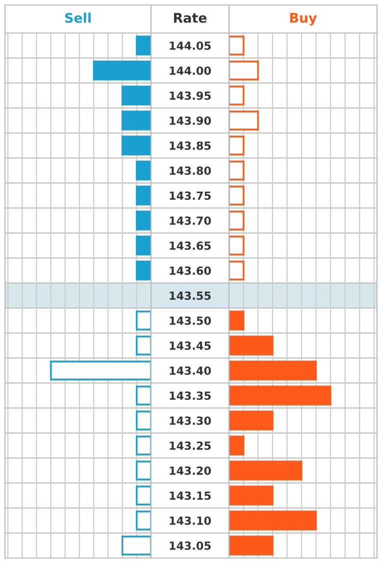 This screenshot has height=565, width=383. Describe the element at coordinates (190, 95) in the screenshot. I see `y-tick-label: 143.95` at that location.